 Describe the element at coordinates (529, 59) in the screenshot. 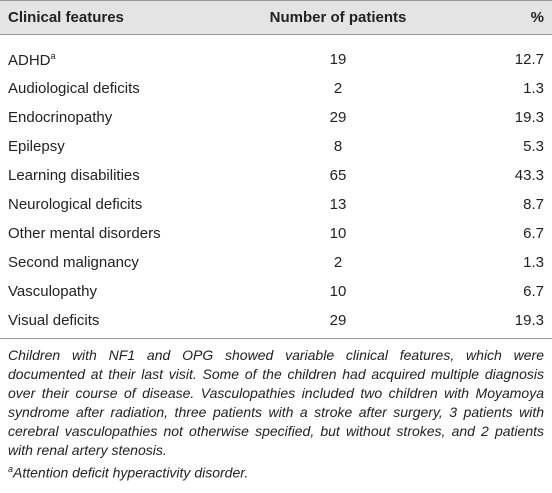

I see `percent-cell: 12.7` at that location.